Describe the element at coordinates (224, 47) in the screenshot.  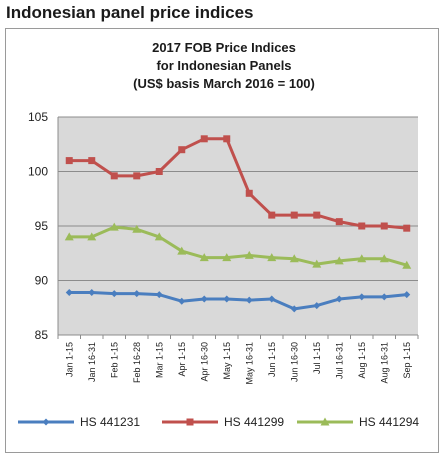
I see `chart-title-line: 2017 FOB Price Indices` at that location.